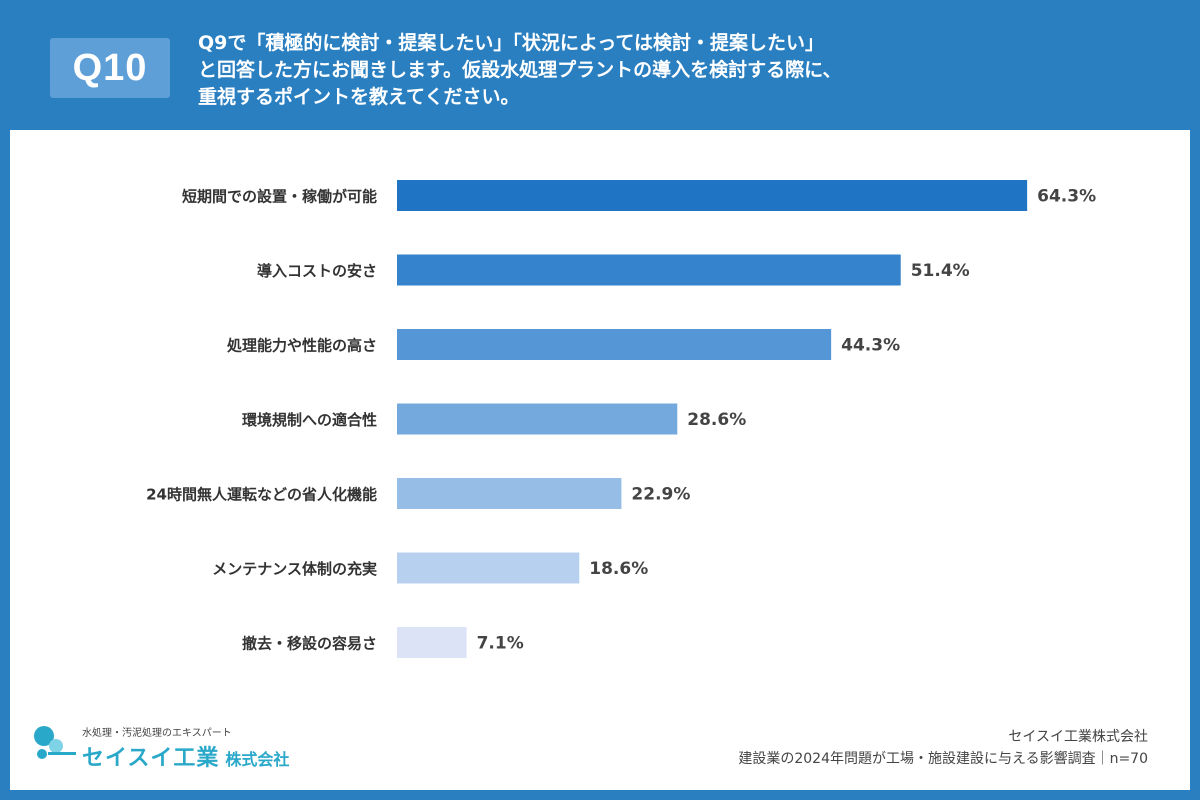  Describe the element at coordinates (309, 644) in the screenshot. I see `category-label: 撤去・移設の容易さ` at that location.